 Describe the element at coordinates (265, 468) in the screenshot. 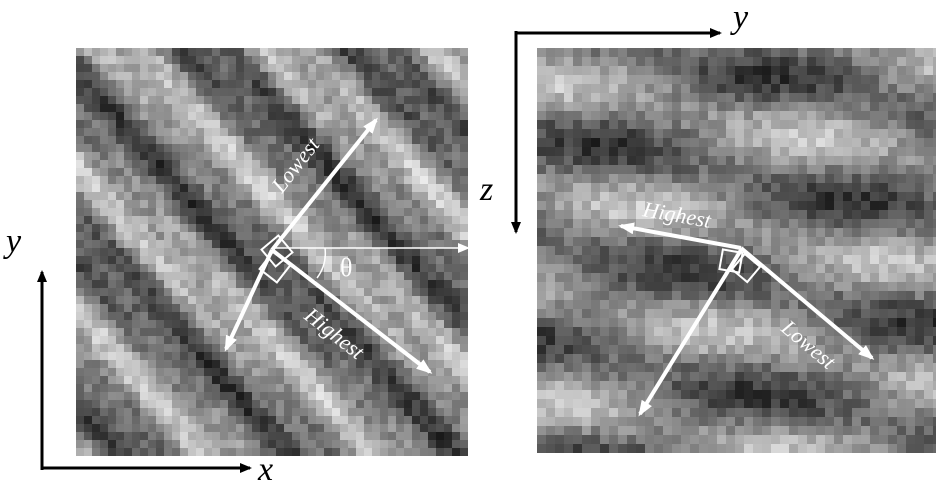

I see `left-x-axis-label: x` at that location.